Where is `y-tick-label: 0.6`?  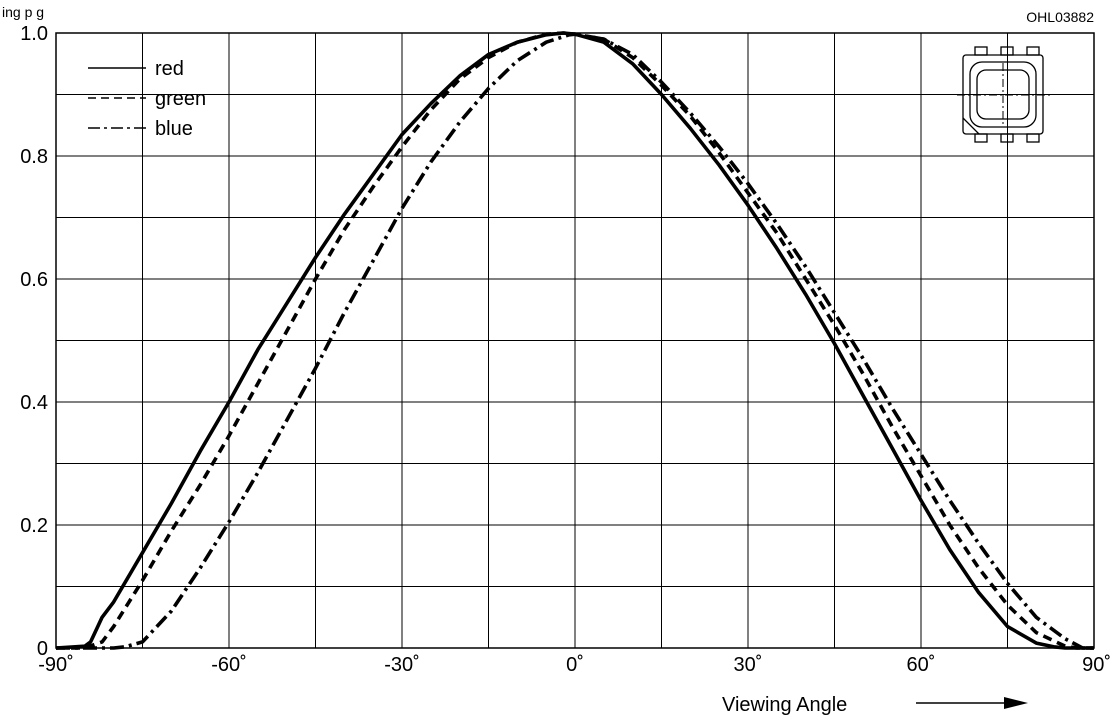 y-tick-label: 0.6 is located at coordinates (34, 280).